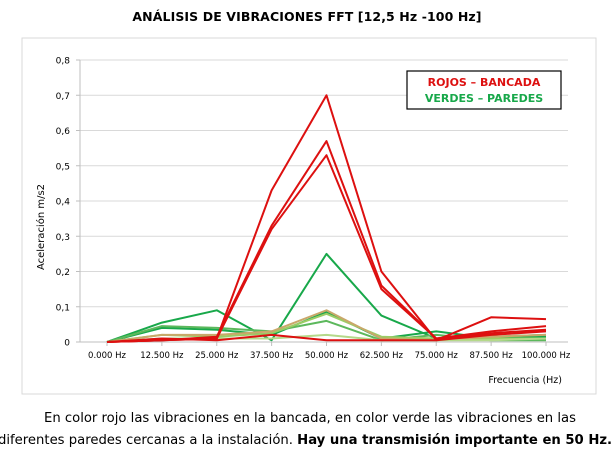 This screenshot has height=459, width=614. What do you see at coordinates (546, 356) in the screenshot?
I see `x-tick-label: 100.000 Hz` at bounding box center [546, 356].